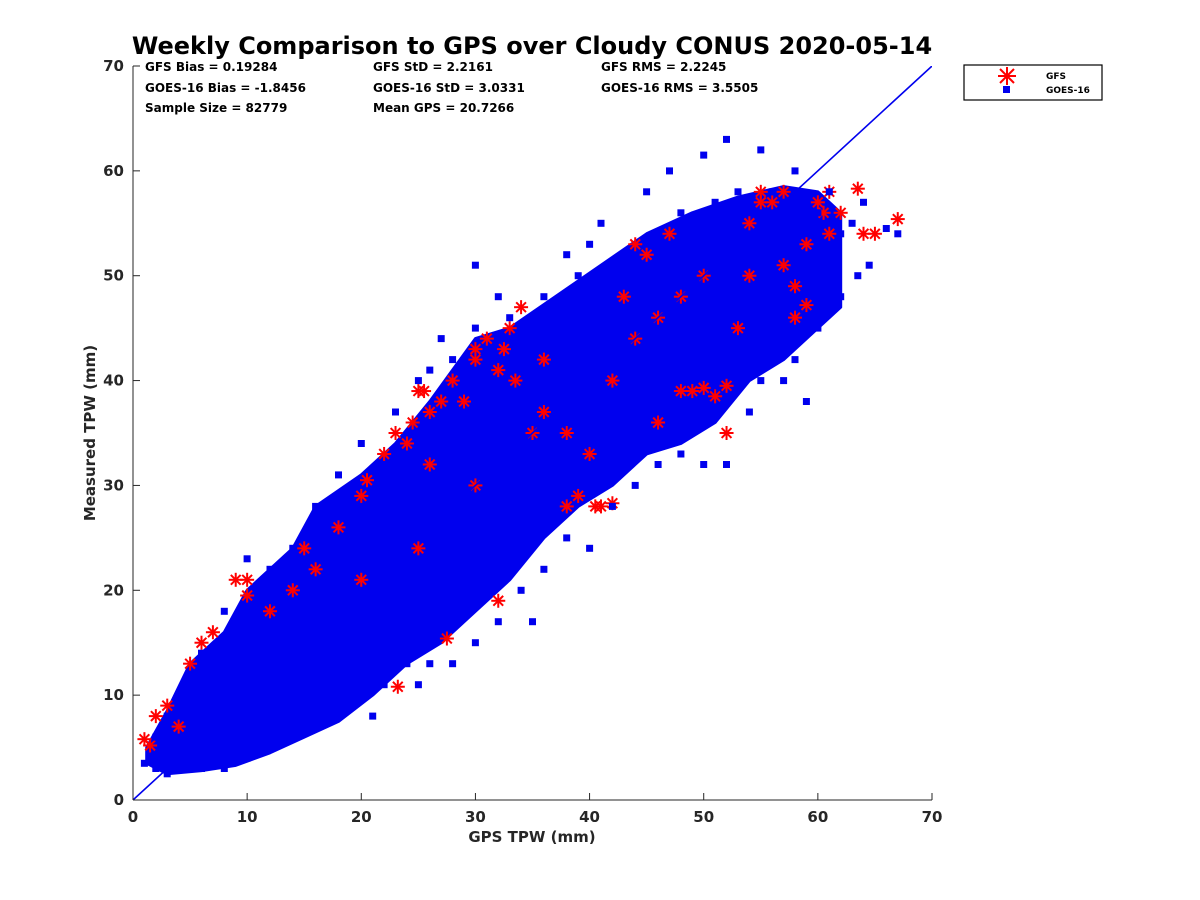 The height and width of the screenshot is (900, 1200). Describe the element at coordinates (113, 590) in the screenshot. I see `y-tick-label: 20` at that location.